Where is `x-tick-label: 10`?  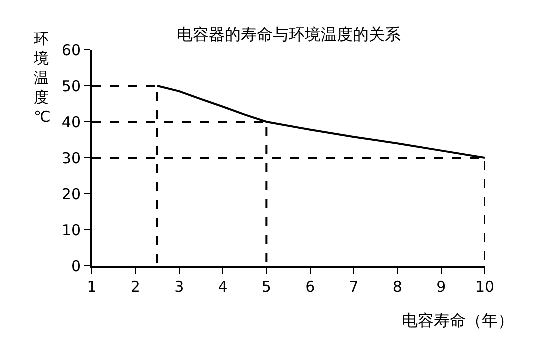 x-tick-label: 10 is located at coordinates (485, 287).